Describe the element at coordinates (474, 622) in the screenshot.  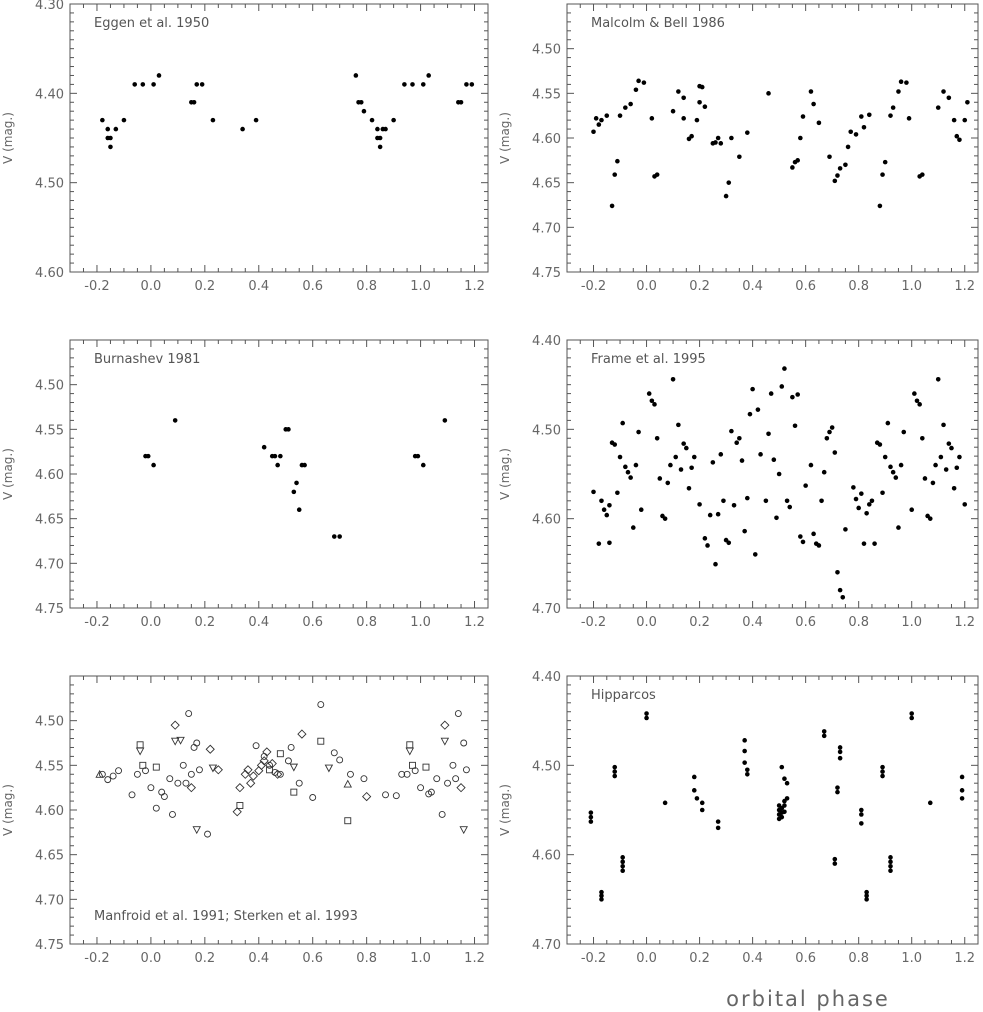
I see `x-tick-label: 1.2` at that location.